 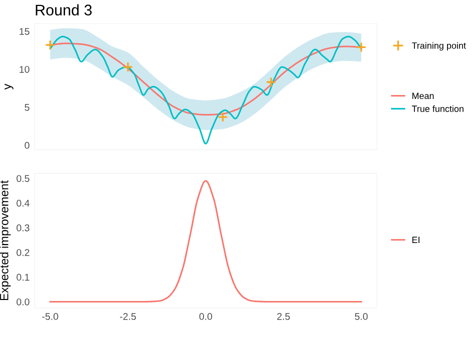 I want to click on y-tick-label: 0.2, so click(x=23, y=252).